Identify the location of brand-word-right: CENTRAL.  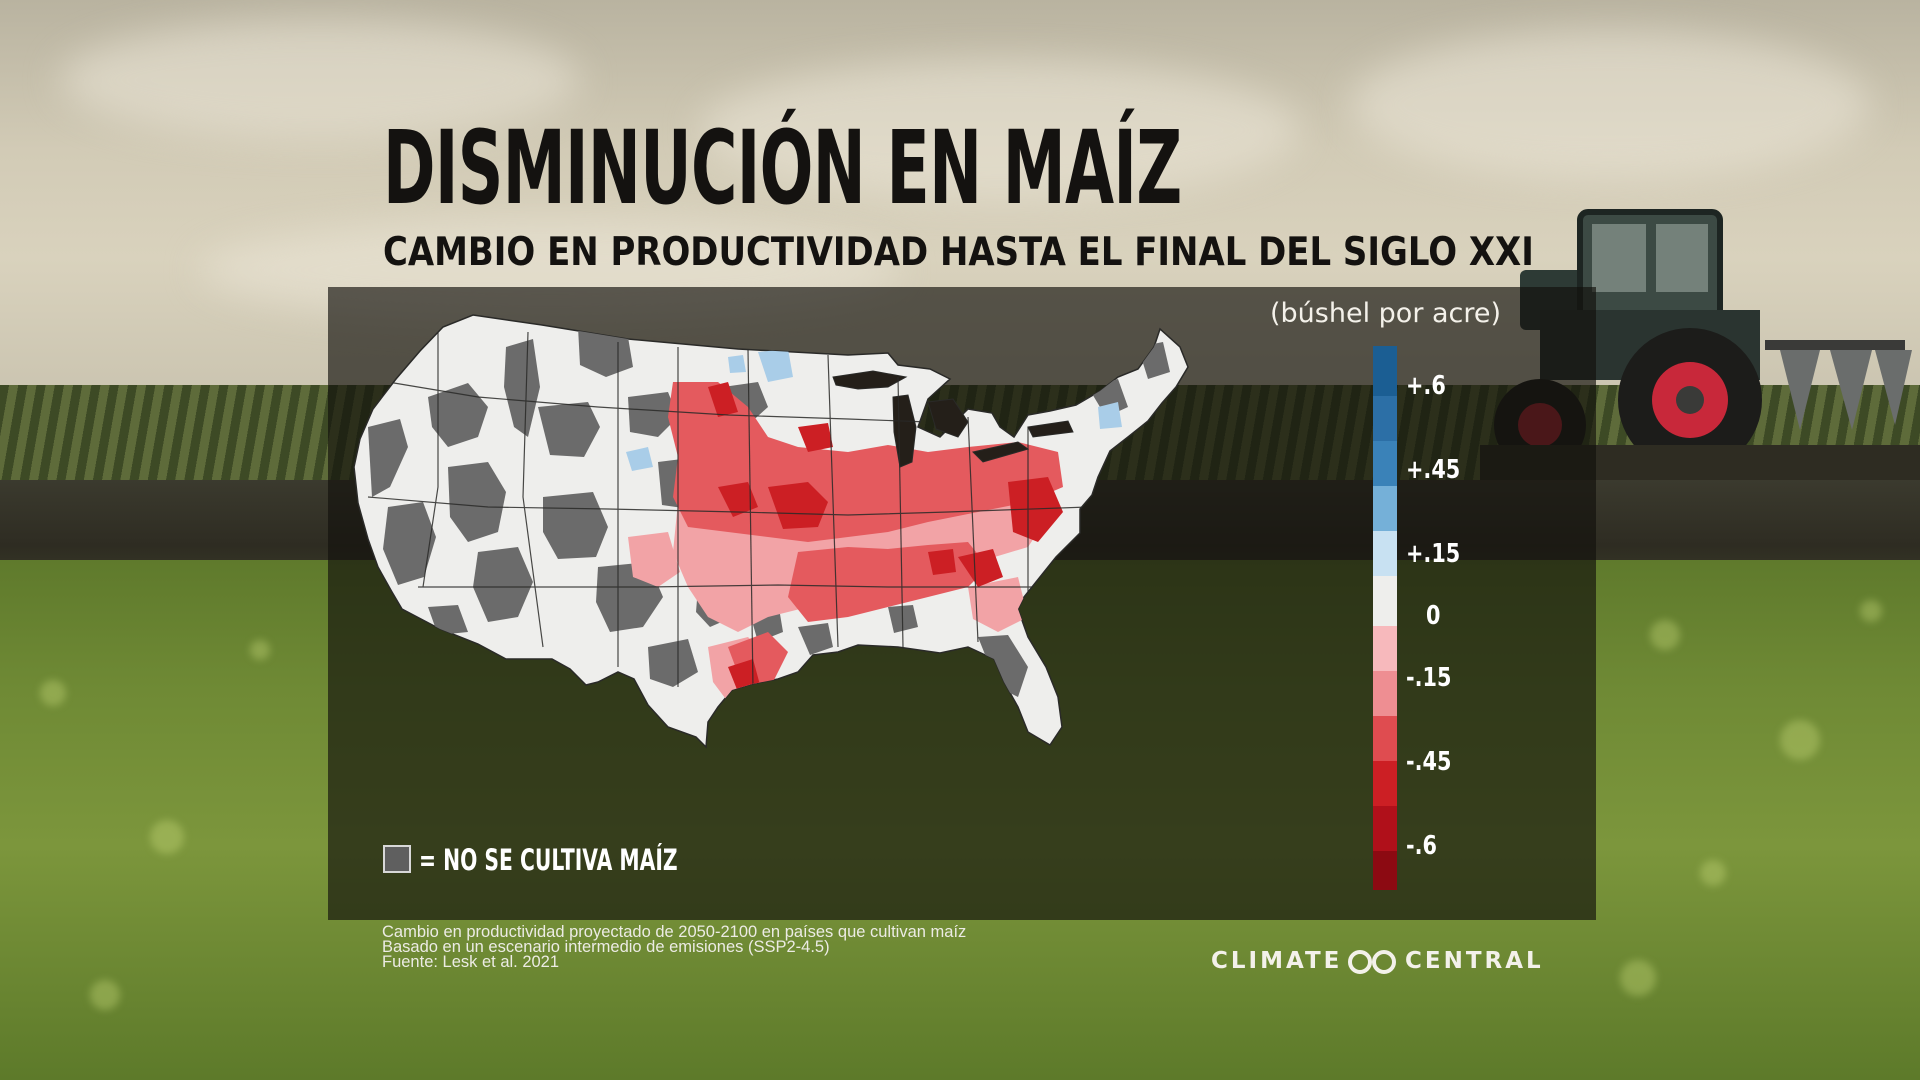
(1474, 961).